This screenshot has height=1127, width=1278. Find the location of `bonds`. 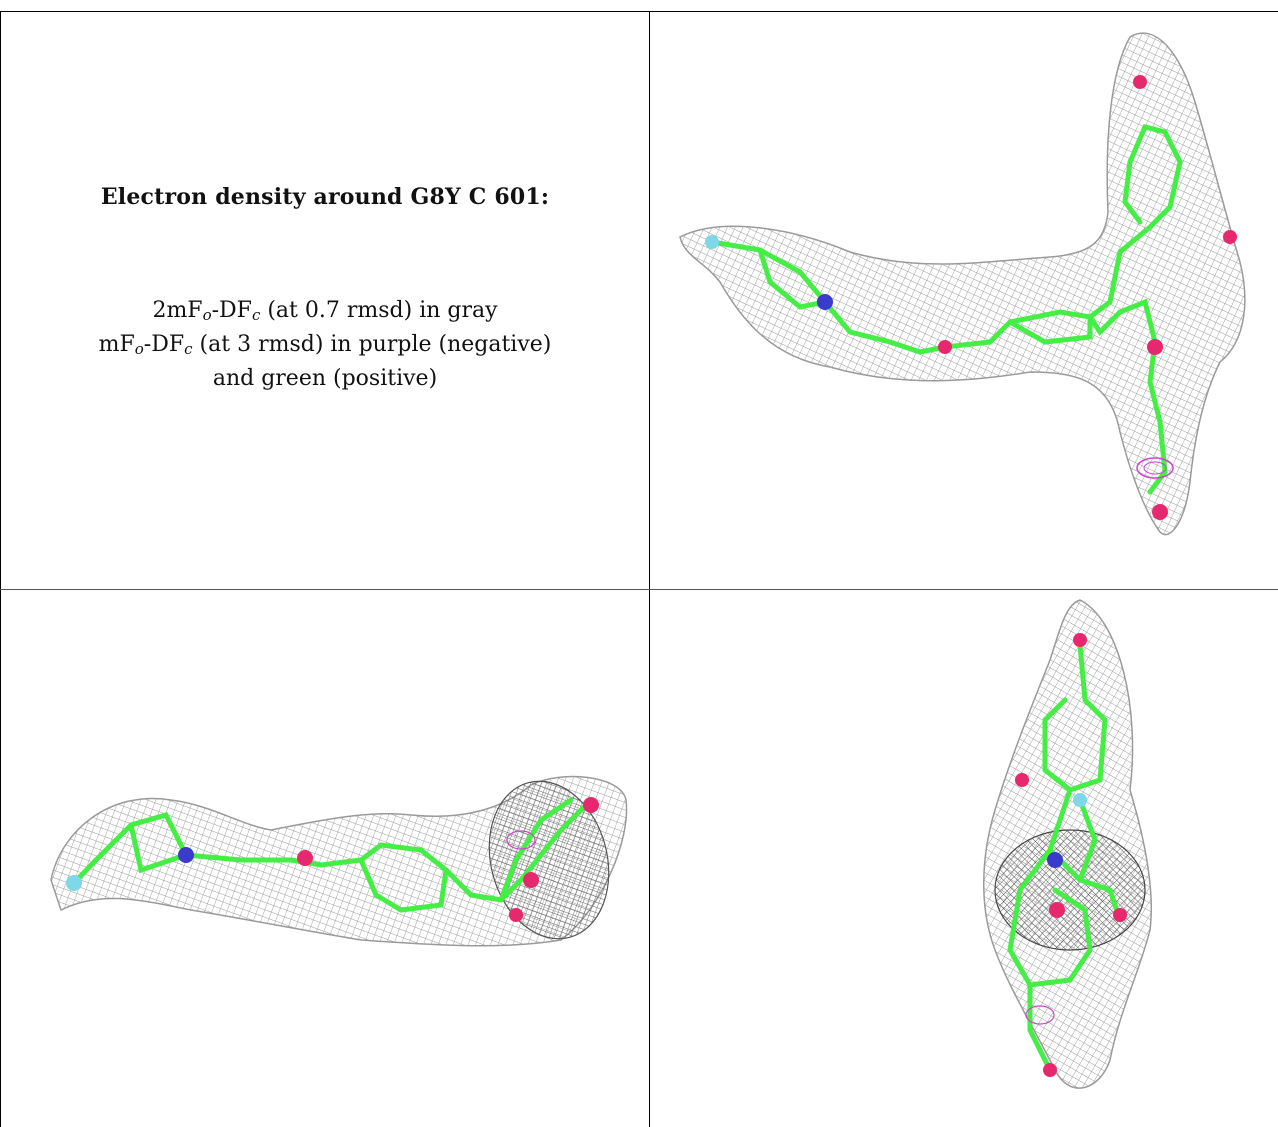

bonds is located at coordinates (1065, 857).